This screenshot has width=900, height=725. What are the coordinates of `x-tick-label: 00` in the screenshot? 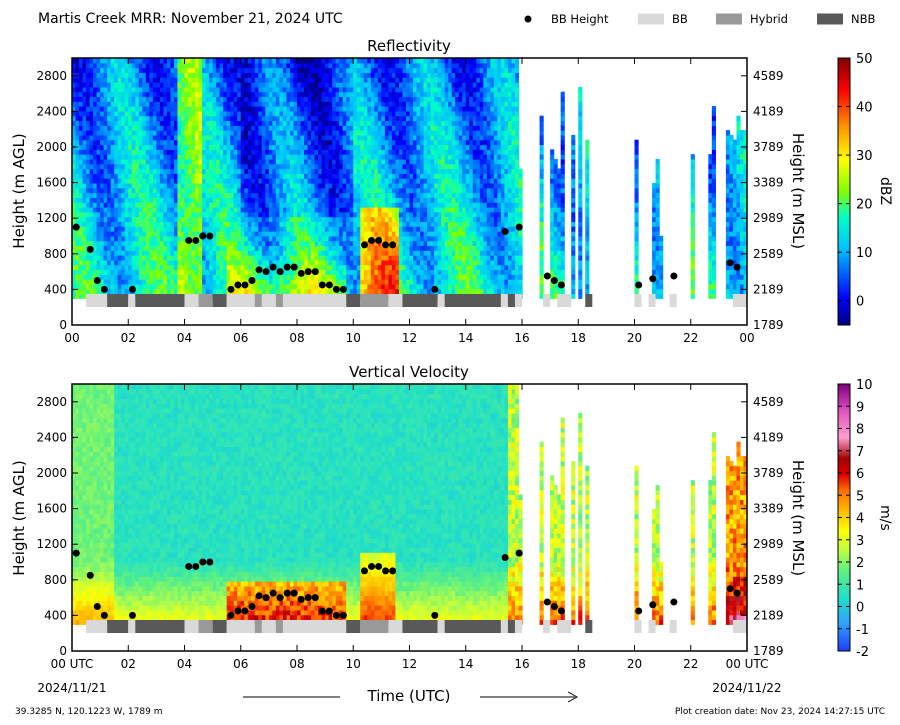 It's located at (71, 338).